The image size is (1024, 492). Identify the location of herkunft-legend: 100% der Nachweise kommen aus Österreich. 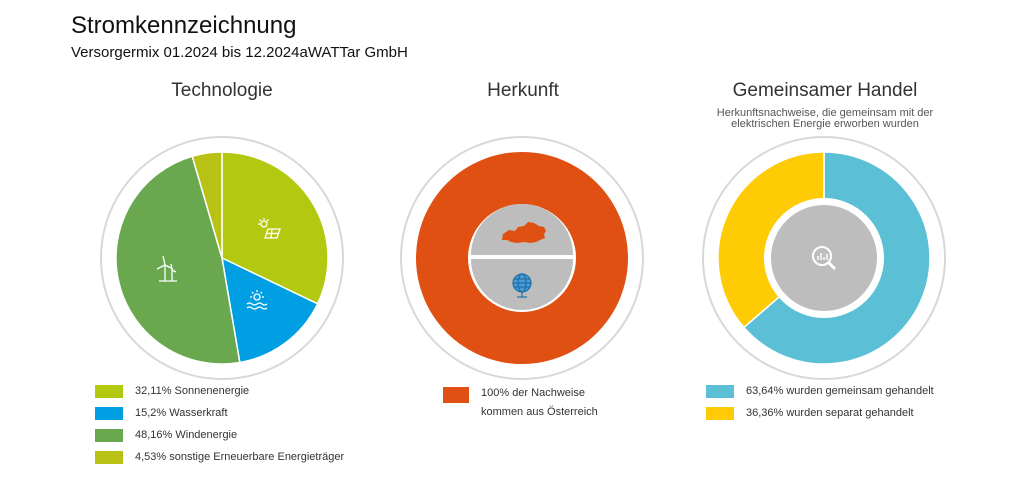
(520, 403).